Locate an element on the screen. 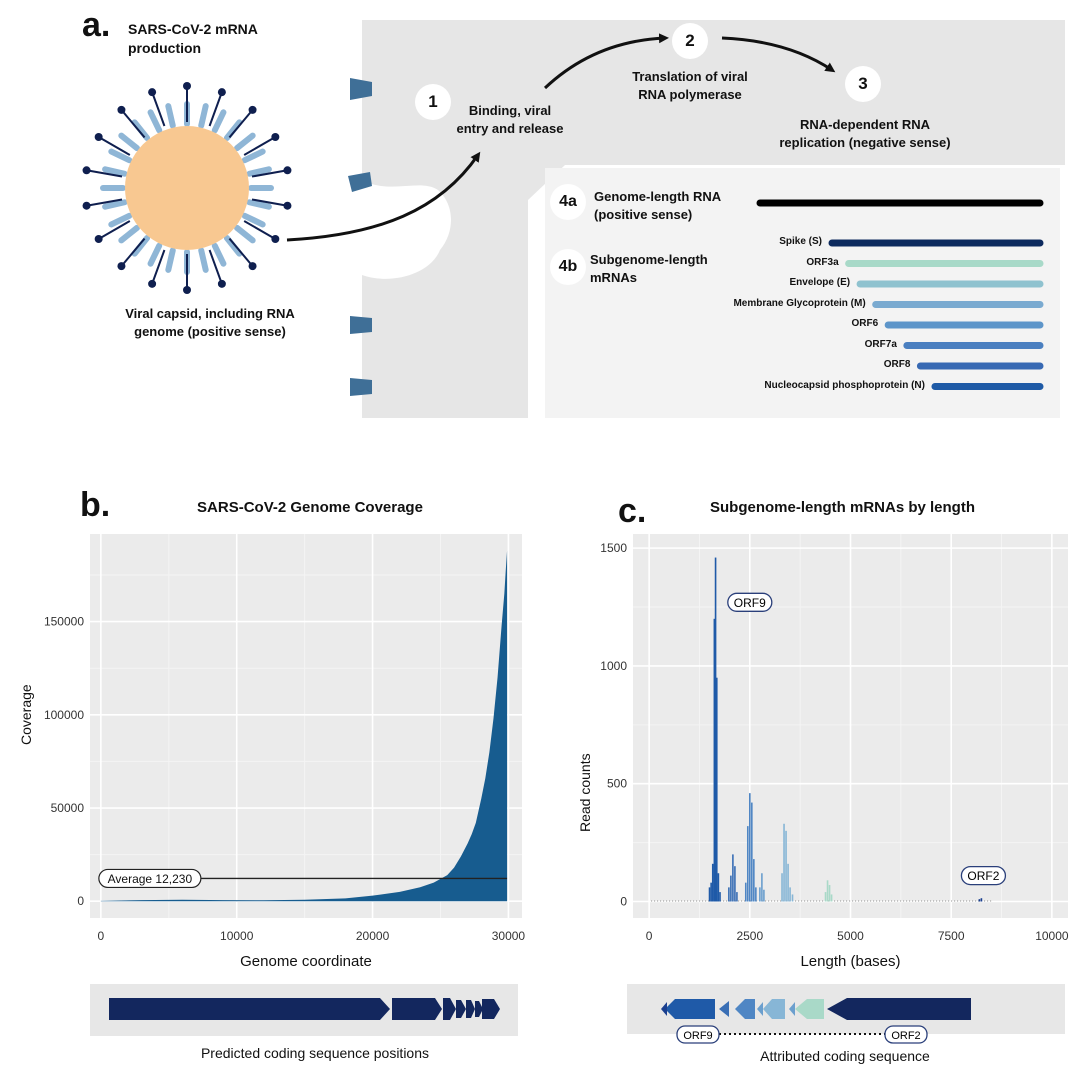  x-tick-label: 30000 is located at coordinates (509, 936).